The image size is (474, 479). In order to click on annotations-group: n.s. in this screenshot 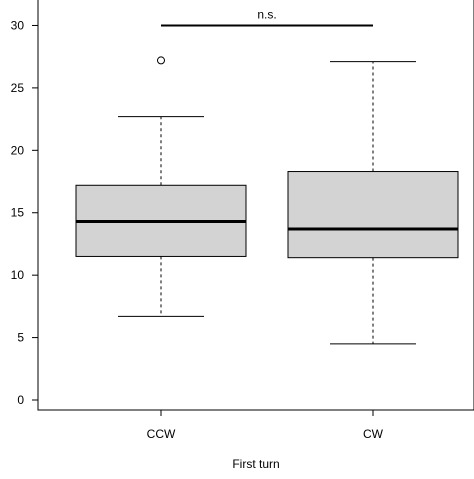, I will do `click(267, 17)`.